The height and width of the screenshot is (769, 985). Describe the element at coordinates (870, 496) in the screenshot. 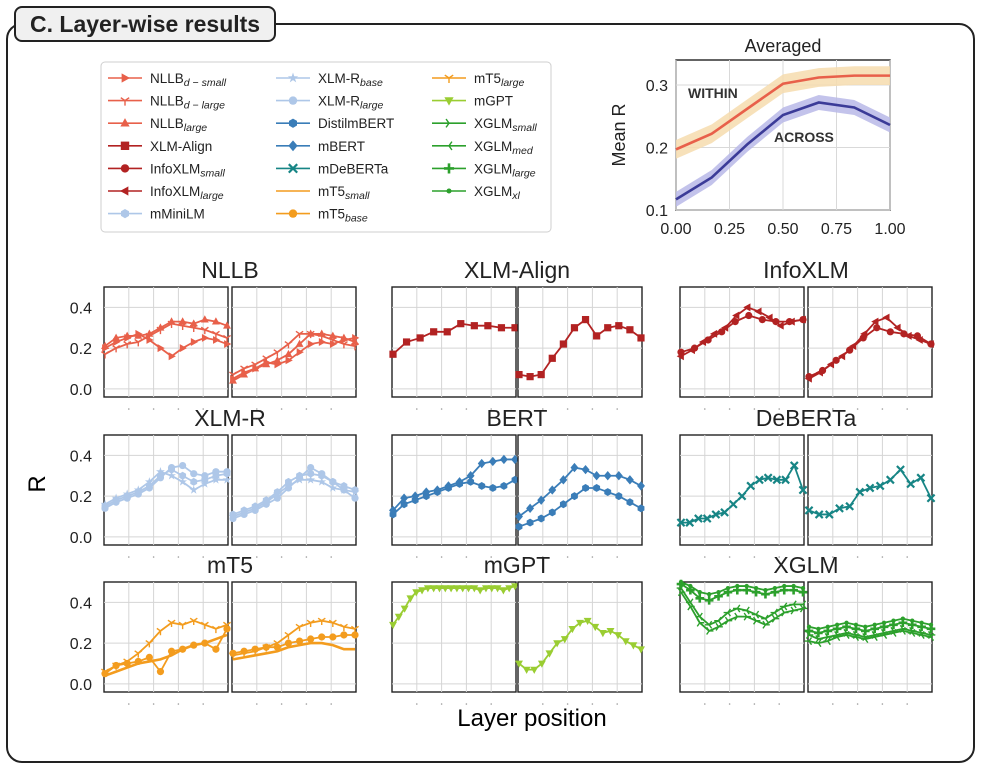

I see `panel-deberta-right` at that location.